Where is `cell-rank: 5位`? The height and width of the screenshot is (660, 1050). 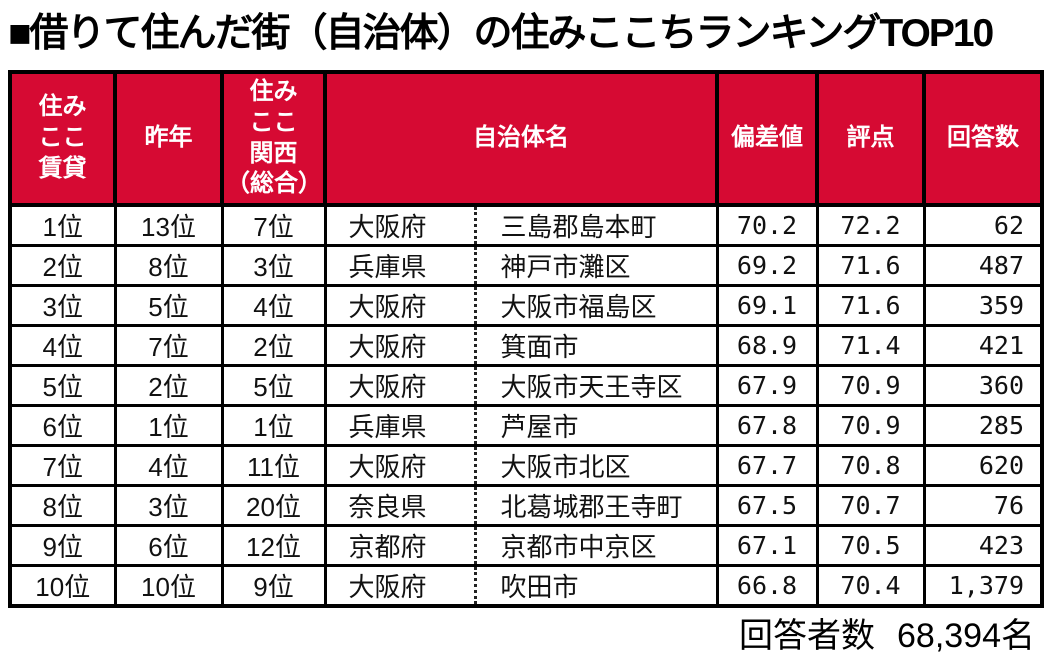 cell-rank: 5位 is located at coordinates (62, 385).